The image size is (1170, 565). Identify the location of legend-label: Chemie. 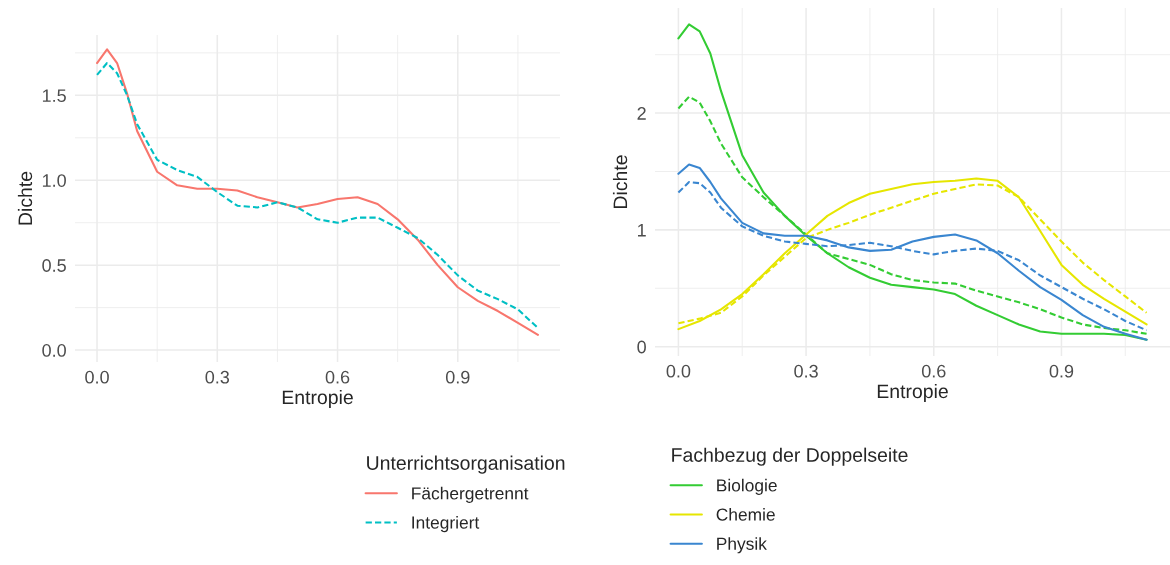
(745, 514).